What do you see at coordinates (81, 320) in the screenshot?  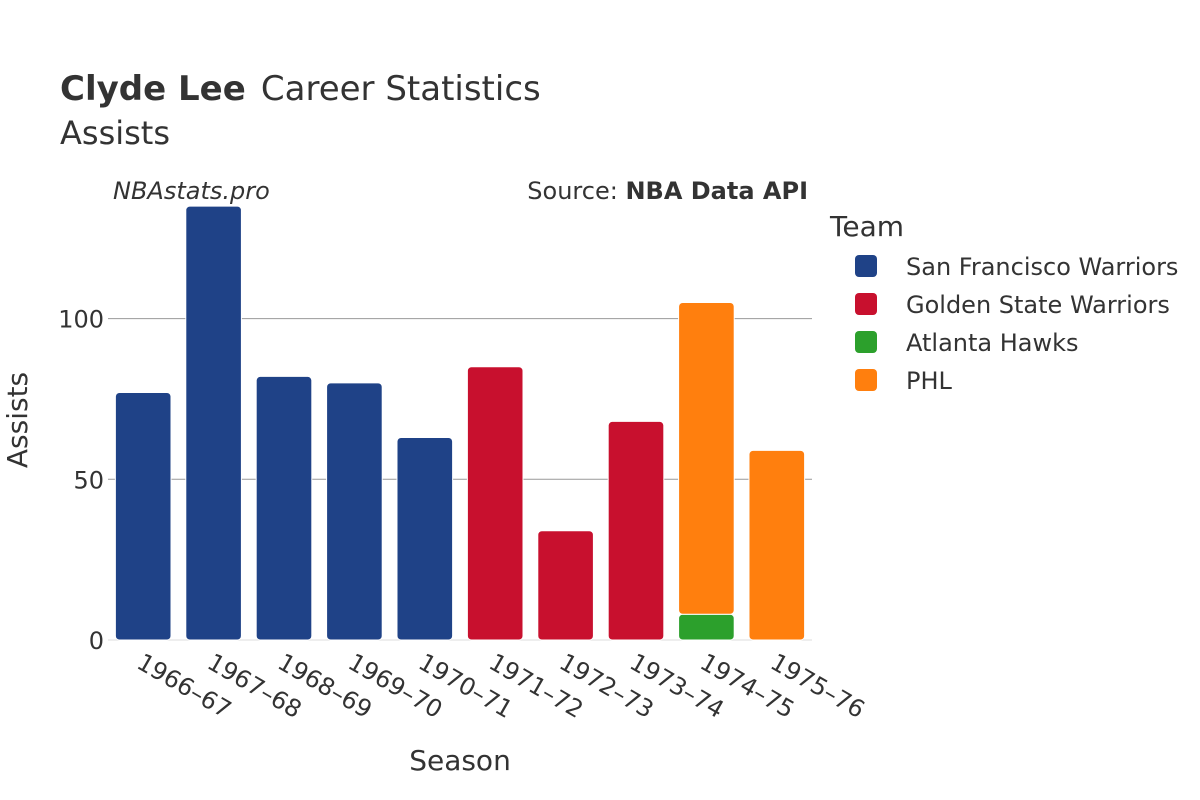 I see `y-tick-label: 100` at bounding box center [81, 320].